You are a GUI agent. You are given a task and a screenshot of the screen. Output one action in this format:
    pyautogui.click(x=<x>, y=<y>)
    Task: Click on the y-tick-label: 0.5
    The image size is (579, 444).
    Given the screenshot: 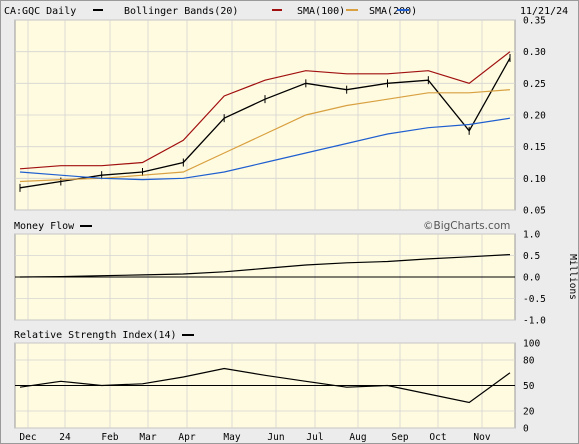 What is the action you would take?
    pyautogui.click(x=531, y=256)
    